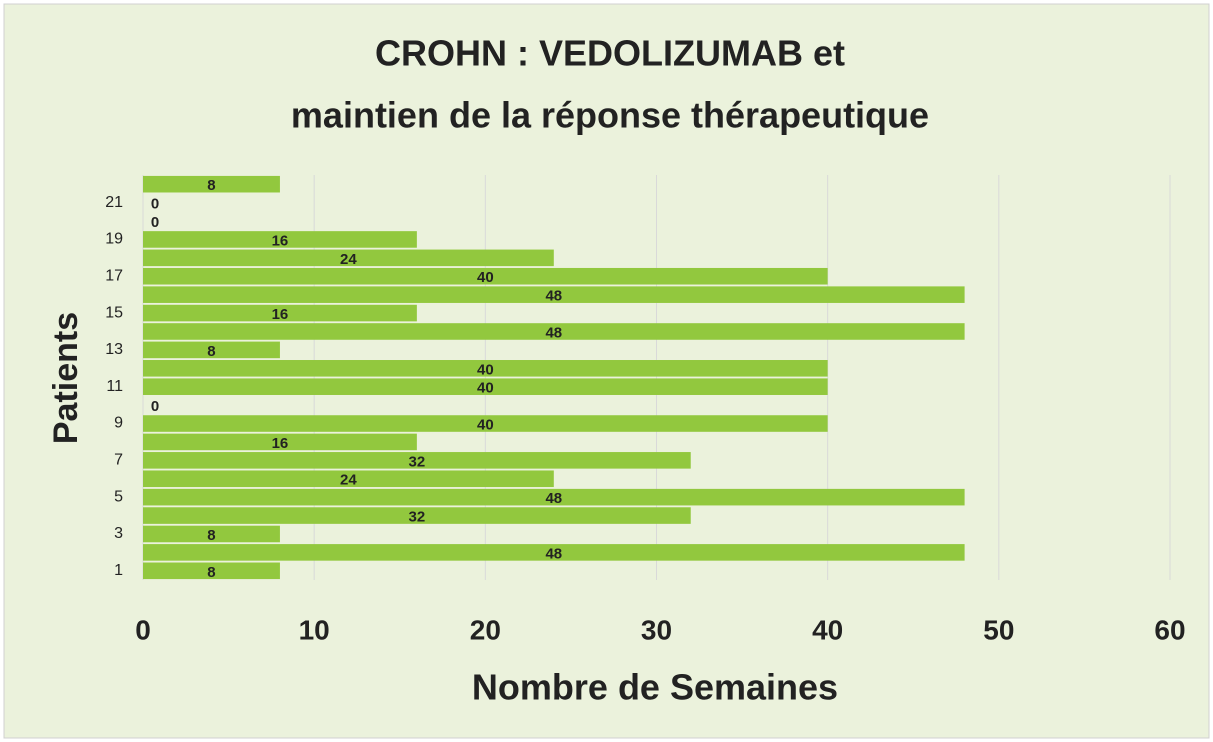 The width and height of the screenshot is (1213, 742). I want to click on y-tick-label: 7, so click(118, 460).